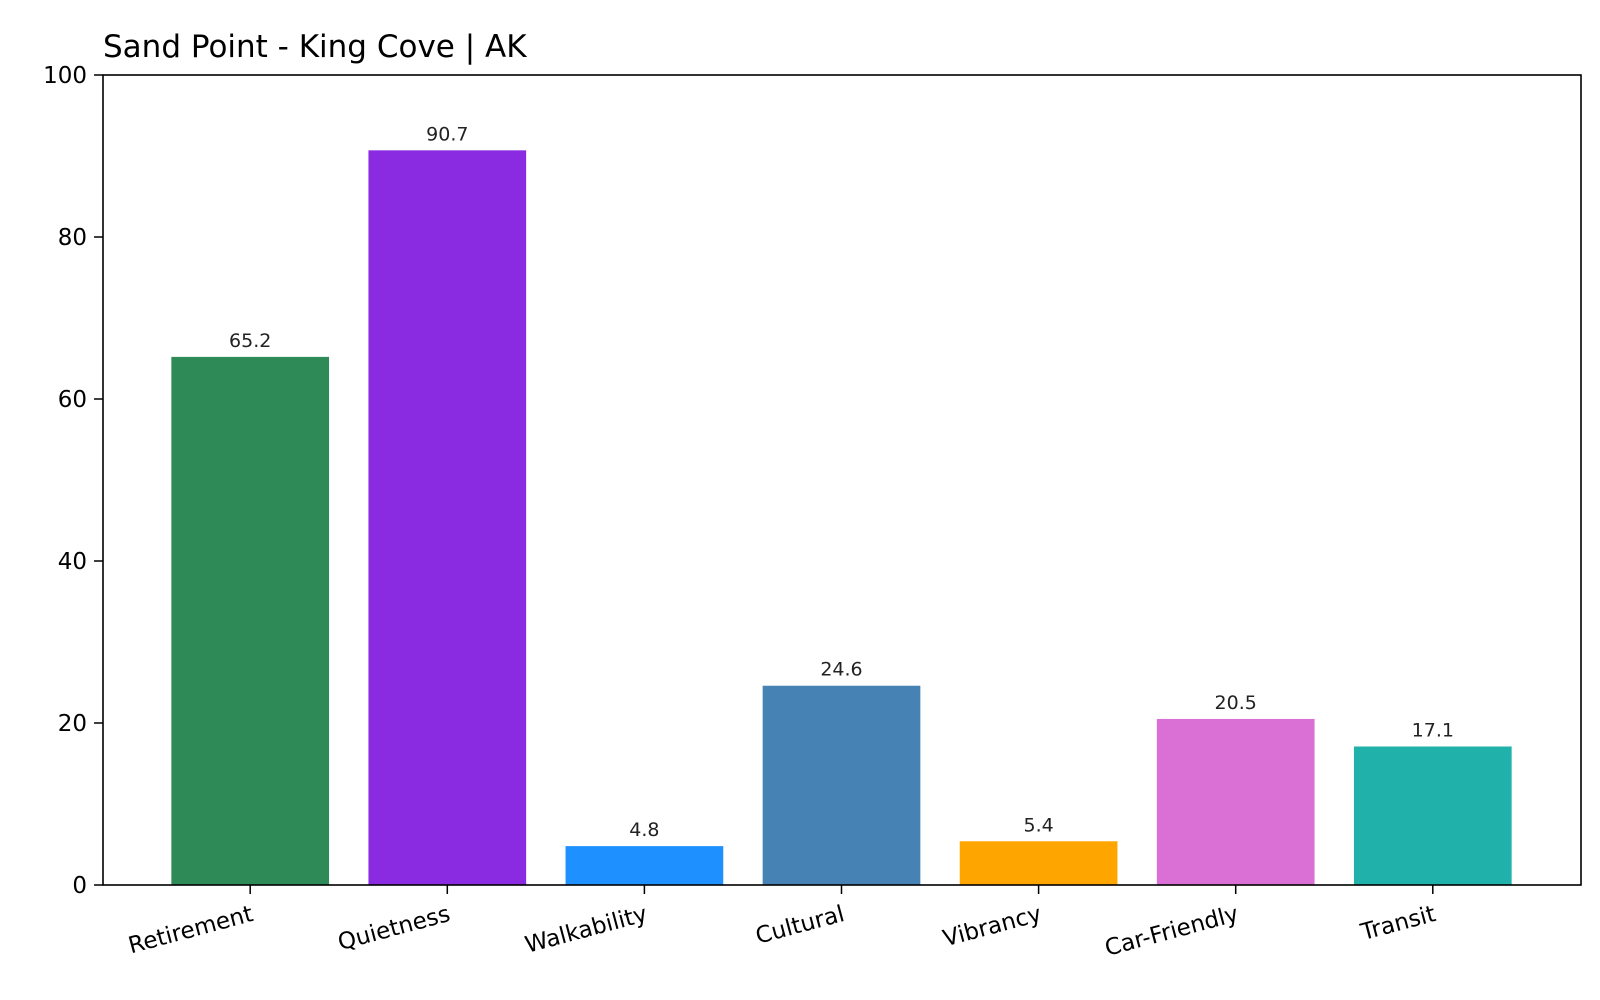 This screenshot has width=1600, height=1000. What do you see at coordinates (1171, 931) in the screenshot?
I see `xtick-label: Car-Friendly` at bounding box center [1171, 931].